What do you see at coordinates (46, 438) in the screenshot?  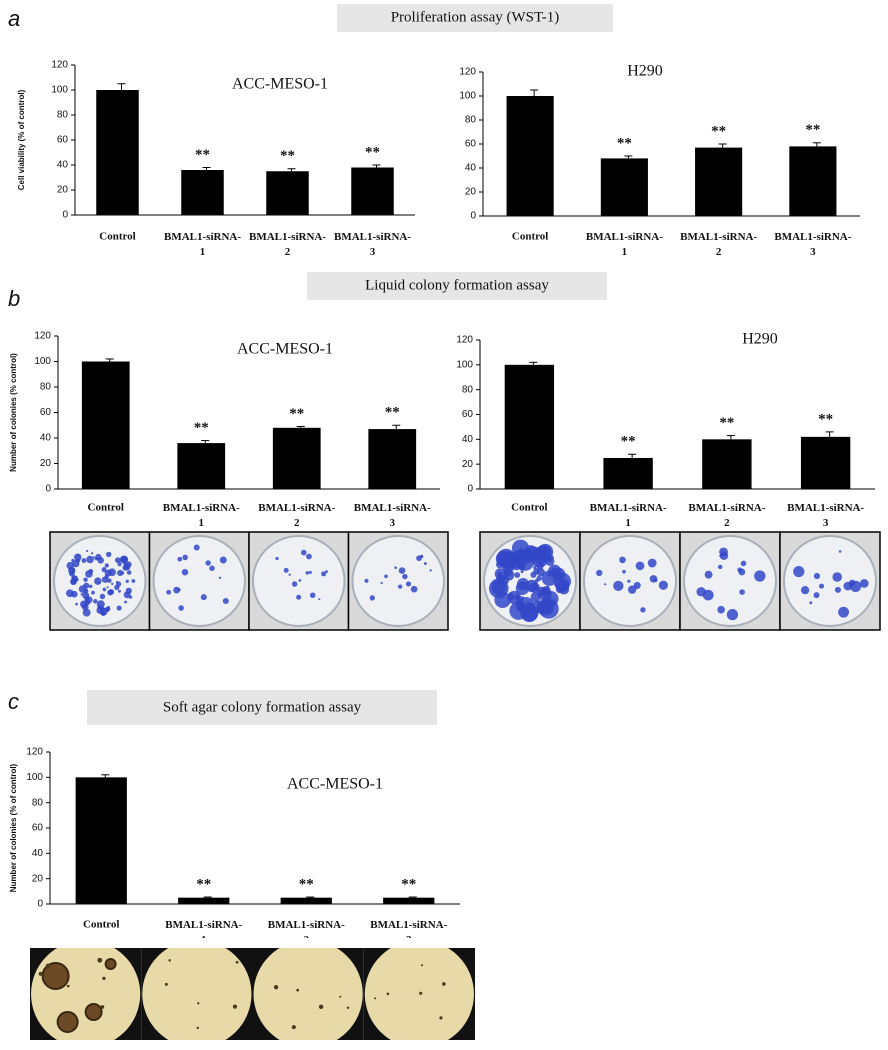 I see `y-tick-label: 40` at bounding box center [46, 438].